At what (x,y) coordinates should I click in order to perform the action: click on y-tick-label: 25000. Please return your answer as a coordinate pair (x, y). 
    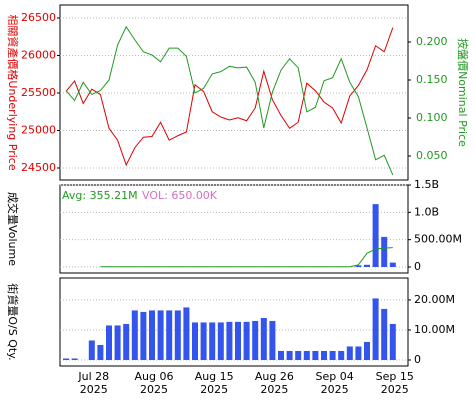
    Looking at the image, I should click on (38, 129).